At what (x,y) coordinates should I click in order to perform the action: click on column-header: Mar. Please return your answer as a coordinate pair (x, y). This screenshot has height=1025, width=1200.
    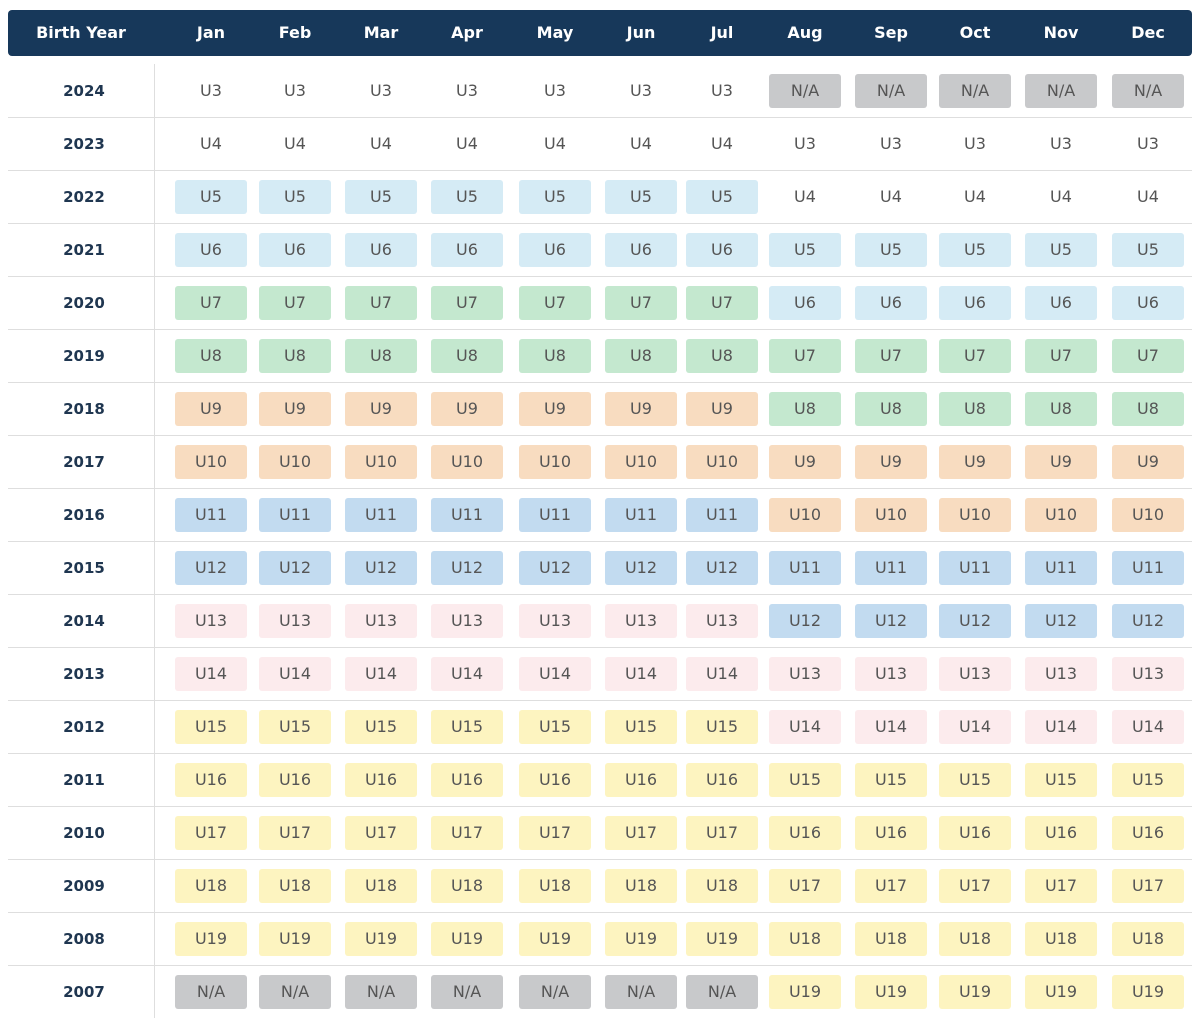
    Looking at the image, I should click on (381, 32).